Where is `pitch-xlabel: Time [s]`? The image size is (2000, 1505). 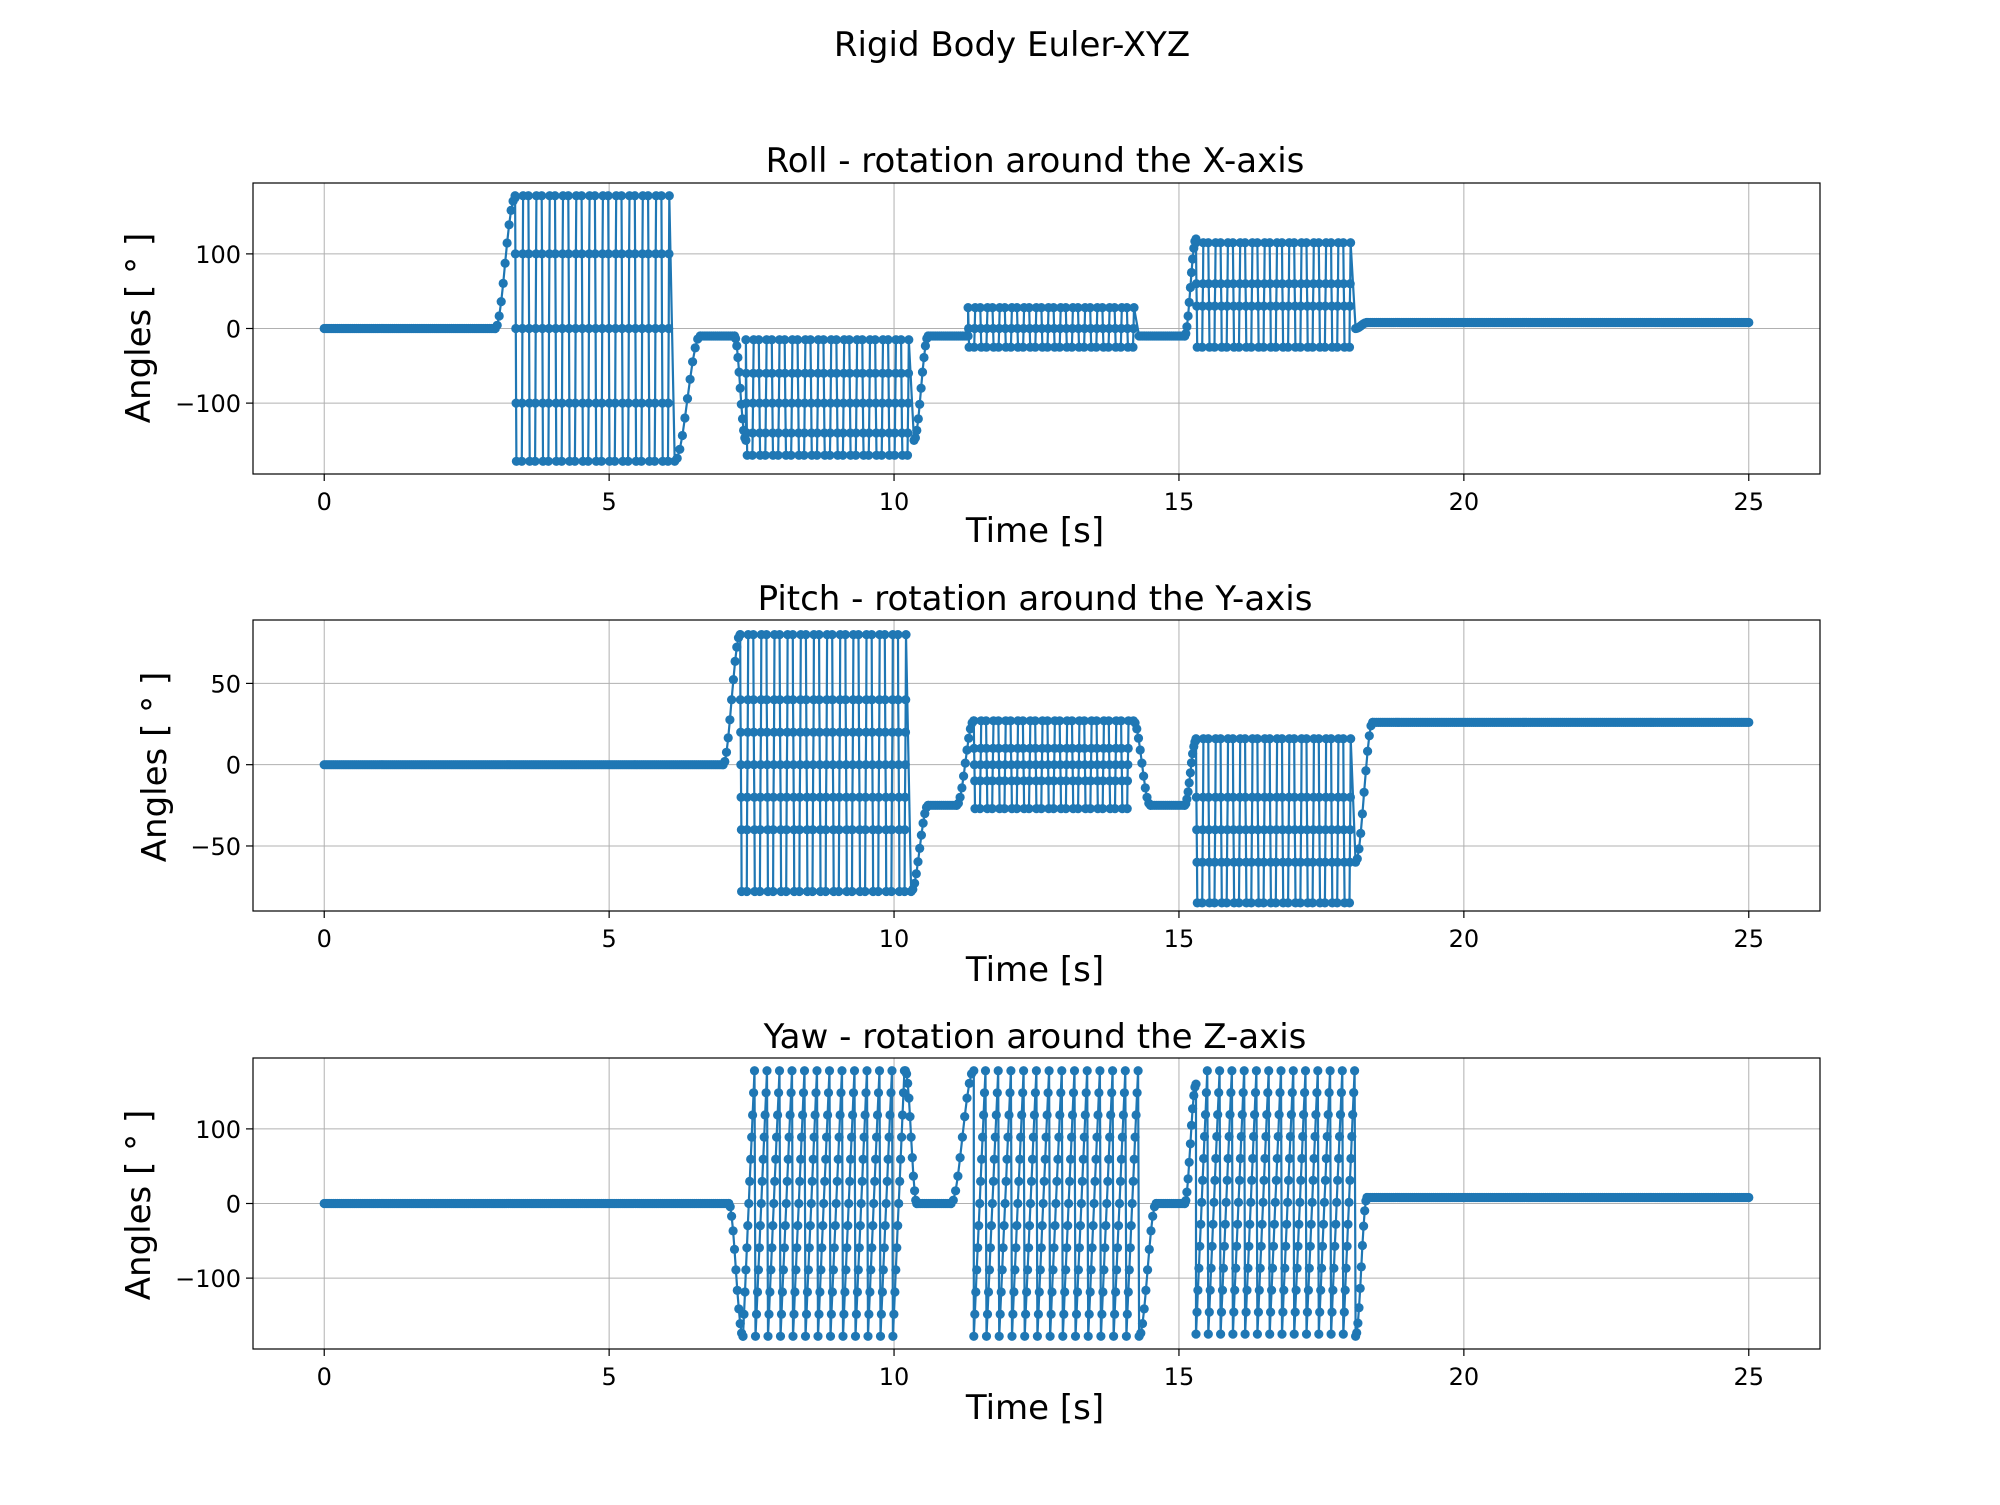
pitch-xlabel: Time [s] is located at coordinates (1034, 970).